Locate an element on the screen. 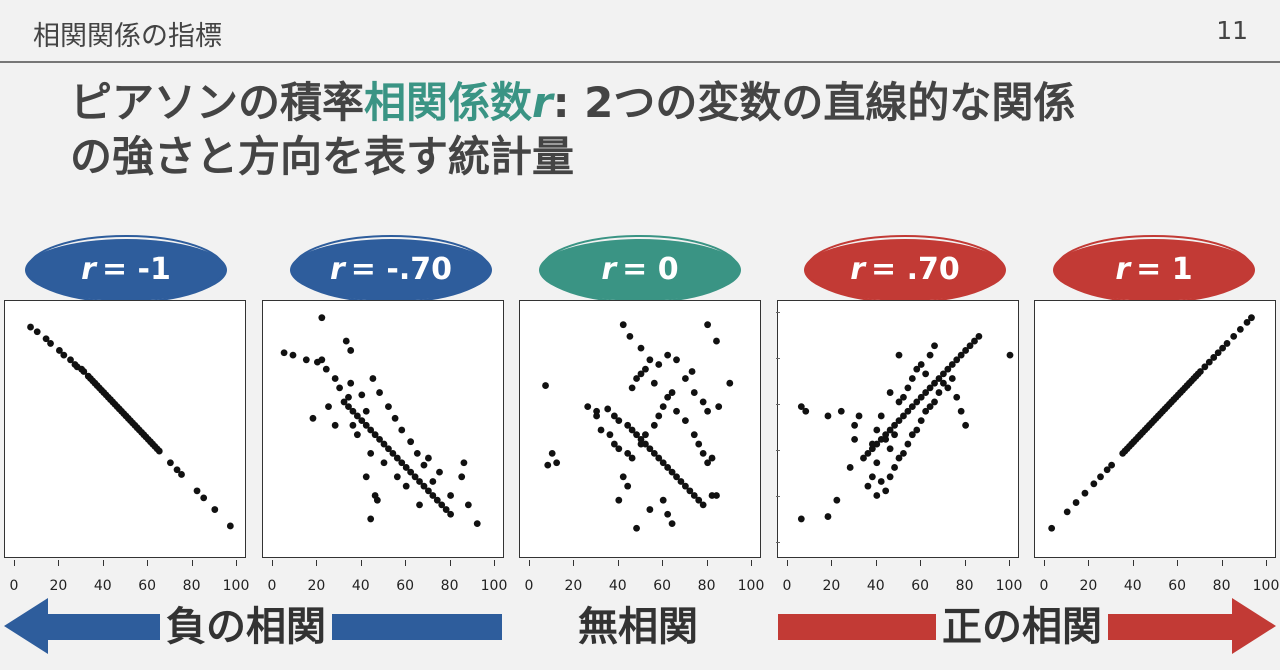  badge-var: r is located at coordinates (858, 269).